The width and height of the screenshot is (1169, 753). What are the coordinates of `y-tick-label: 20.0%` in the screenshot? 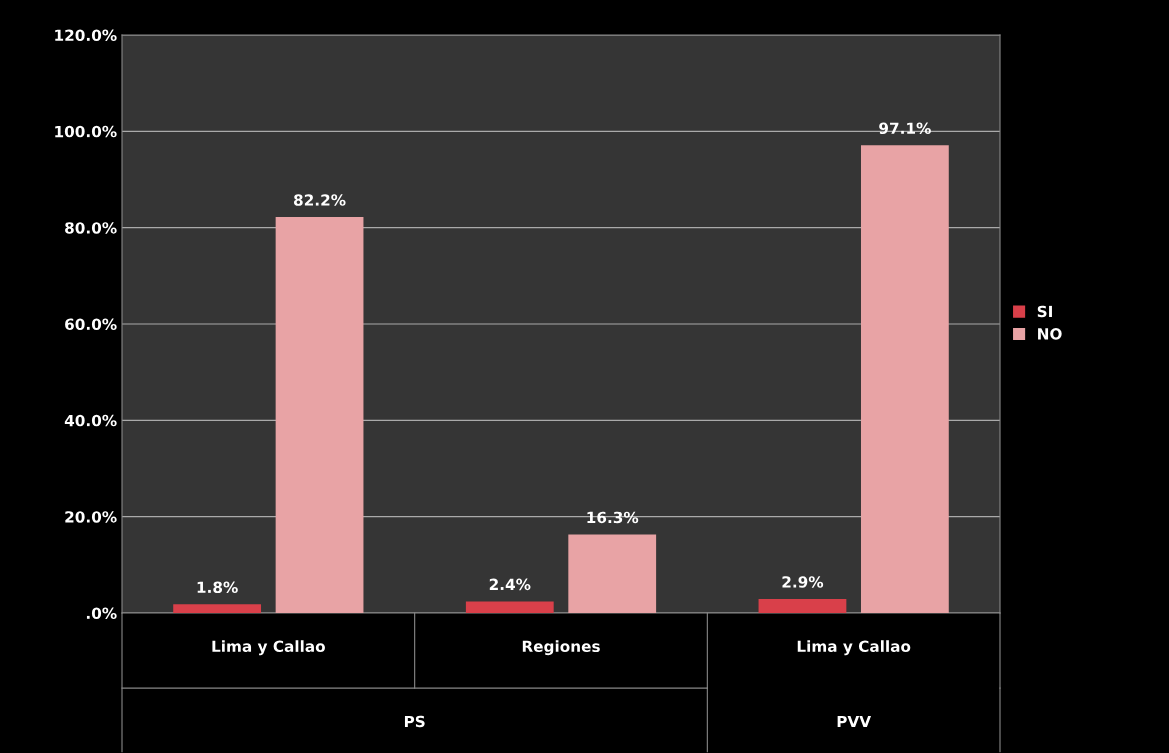 It's located at (91, 517).